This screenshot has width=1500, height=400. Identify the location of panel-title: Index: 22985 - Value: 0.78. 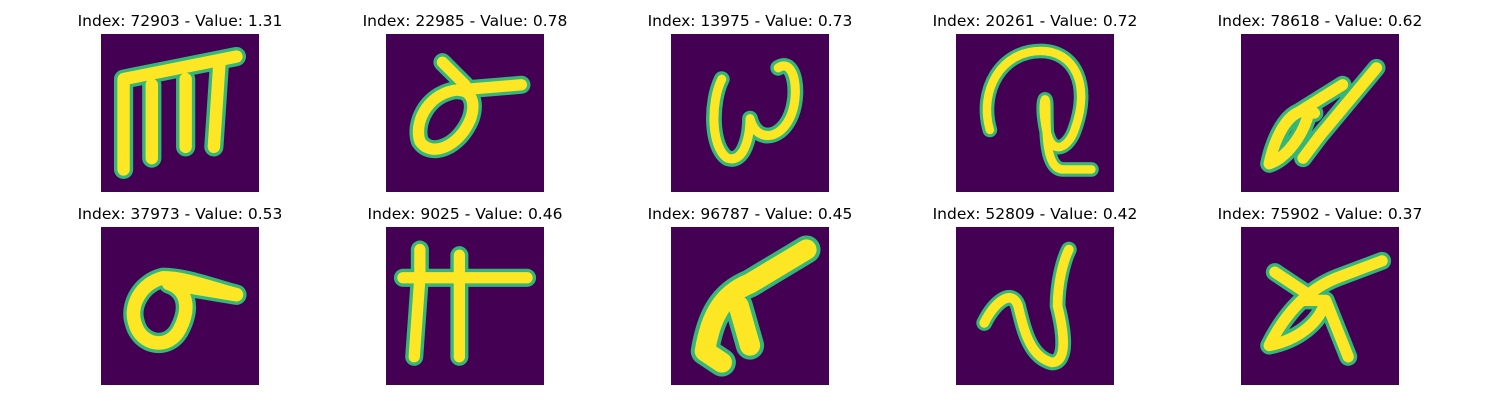
(465, 21).